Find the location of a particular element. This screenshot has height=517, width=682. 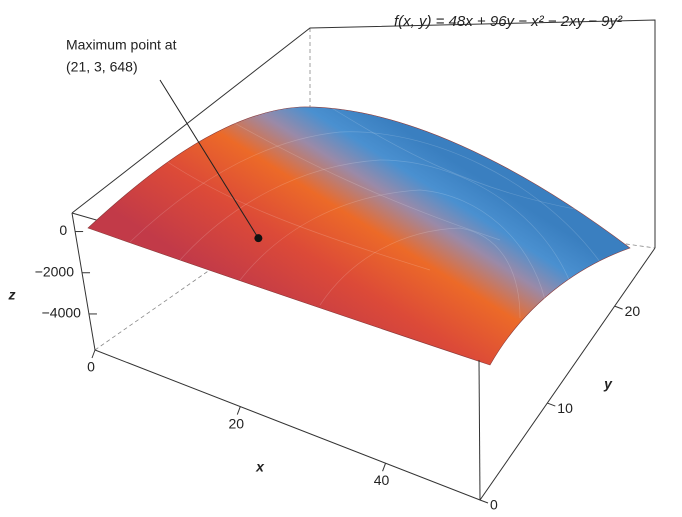

annotation-line: Maximum point at is located at coordinates (121, 45).